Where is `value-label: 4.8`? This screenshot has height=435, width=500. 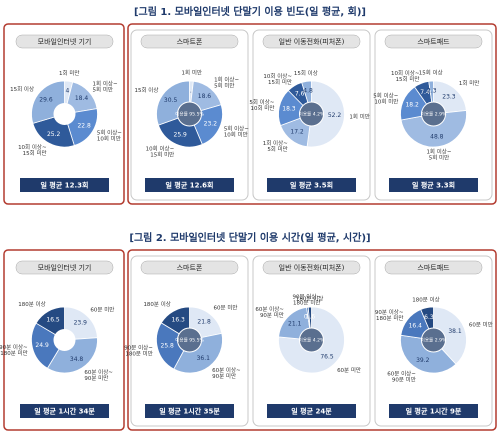
value-label: 4.8 is located at coordinates (308, 91).